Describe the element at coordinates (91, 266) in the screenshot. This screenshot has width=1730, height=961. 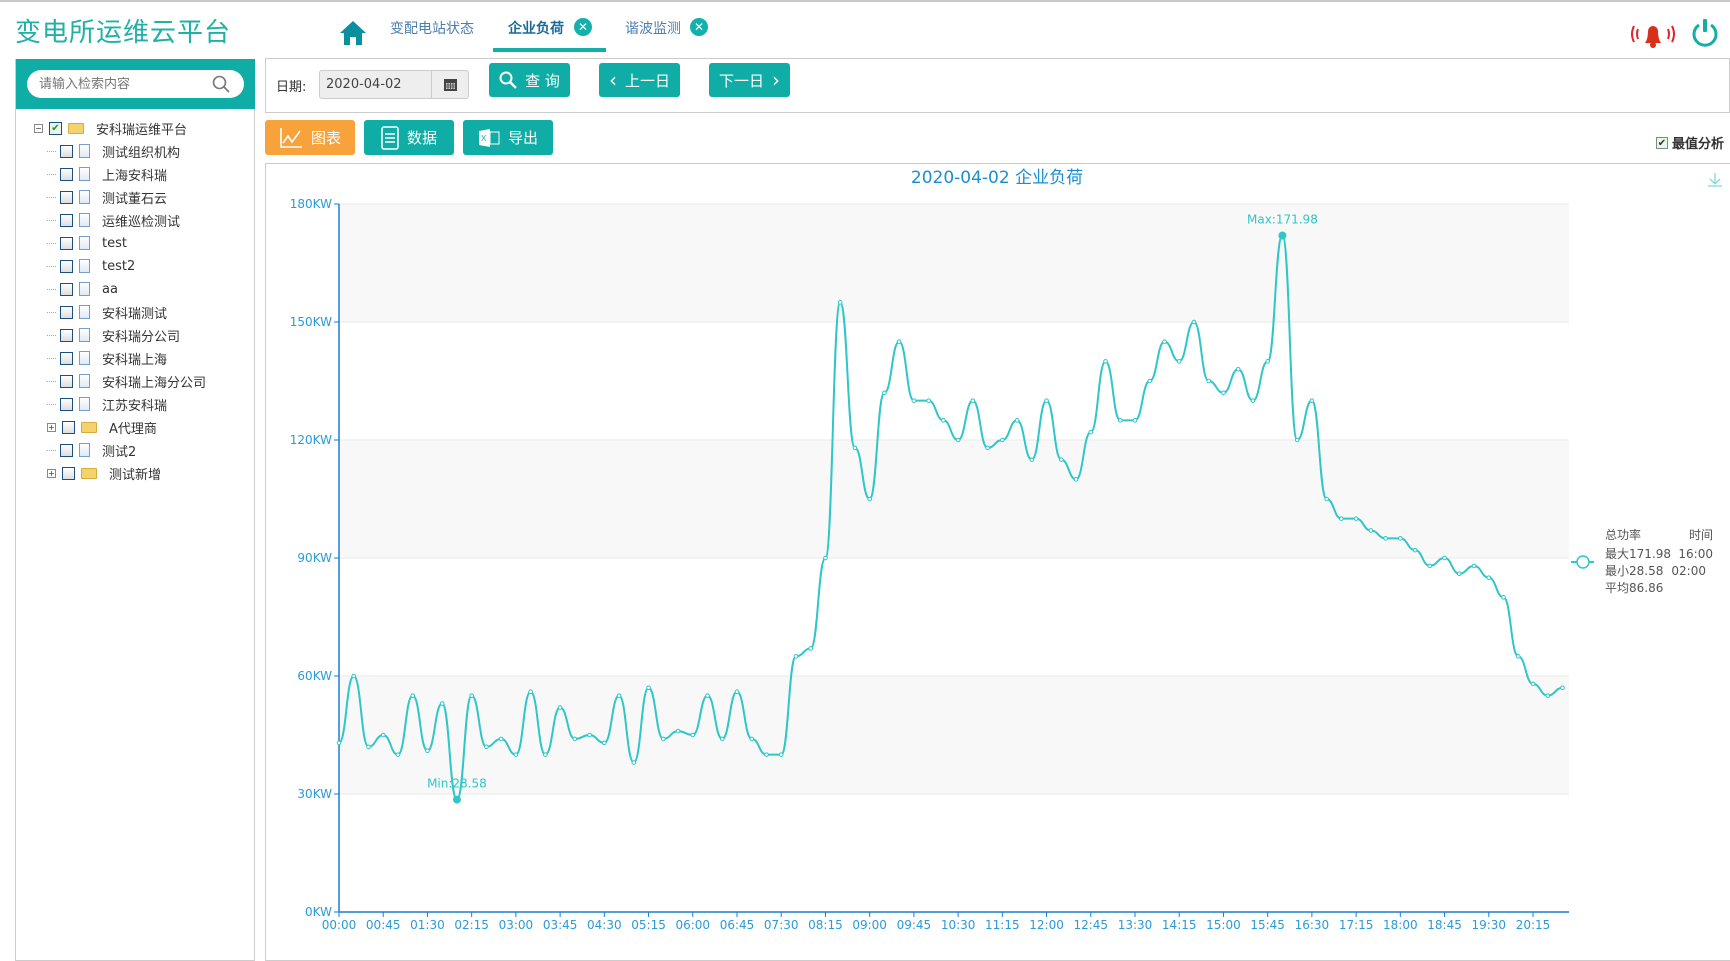
I see `tree-item: test2` at that location.